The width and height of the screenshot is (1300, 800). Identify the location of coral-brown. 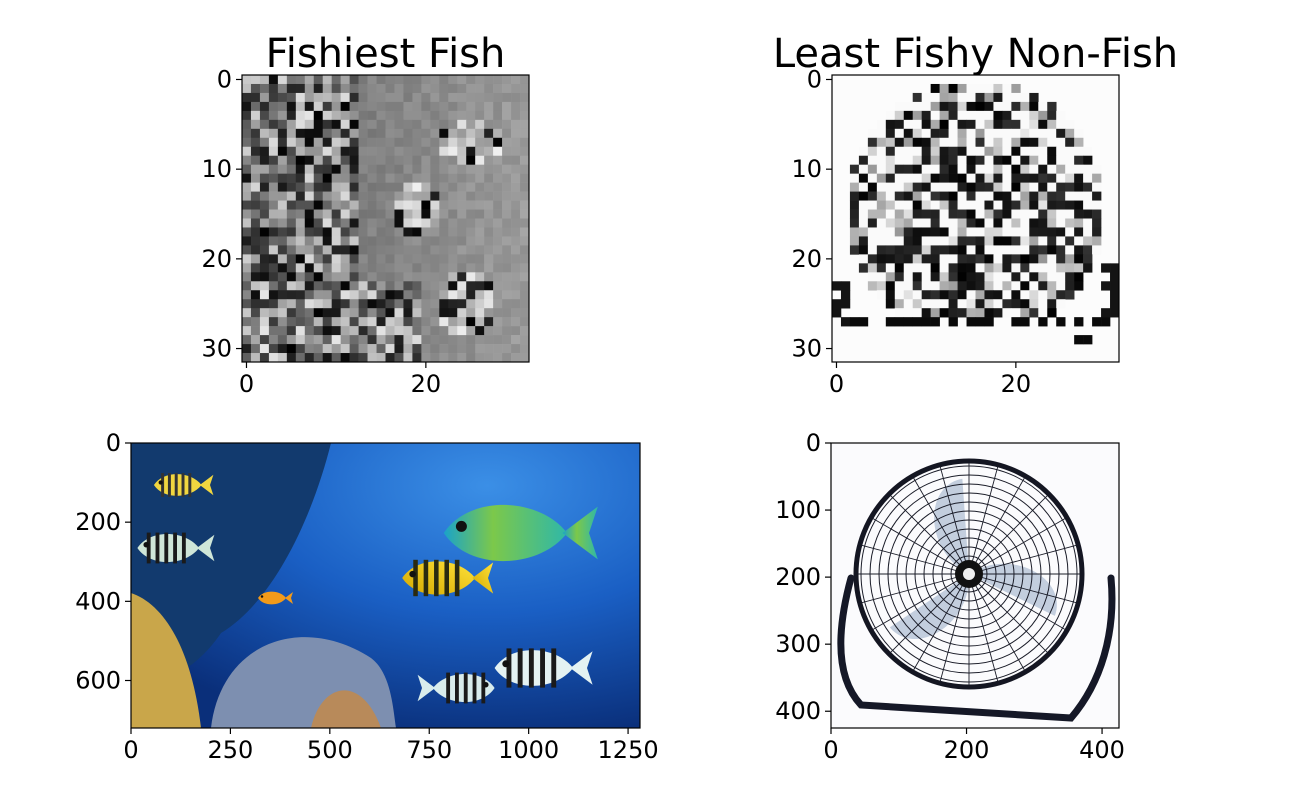
(346, 709).